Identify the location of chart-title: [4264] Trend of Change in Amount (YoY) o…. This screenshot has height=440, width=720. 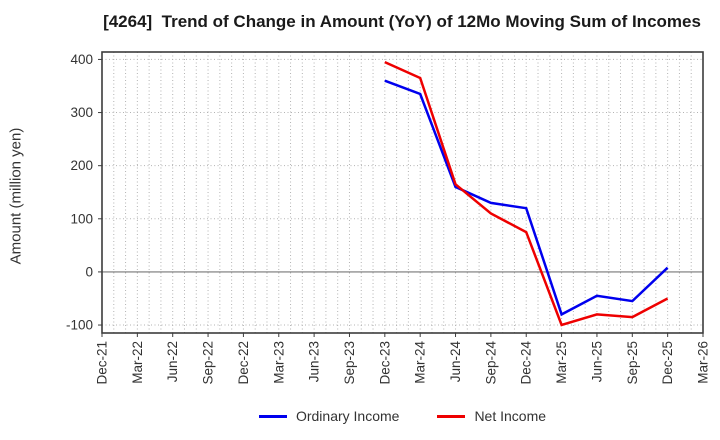
(402, 21).